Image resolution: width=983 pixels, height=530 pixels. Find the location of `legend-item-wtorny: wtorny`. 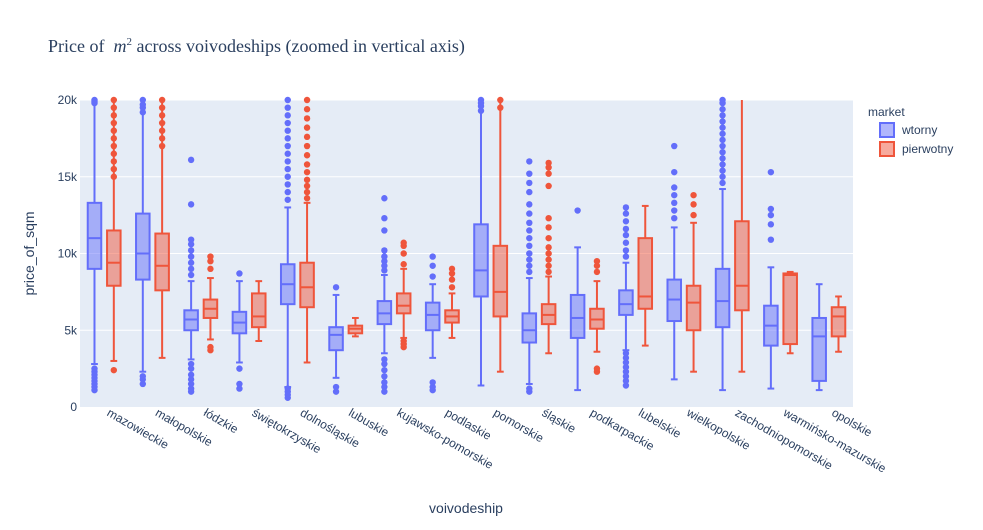

legend-item-wtorny: wtorny is located at coordinates (908, 130).